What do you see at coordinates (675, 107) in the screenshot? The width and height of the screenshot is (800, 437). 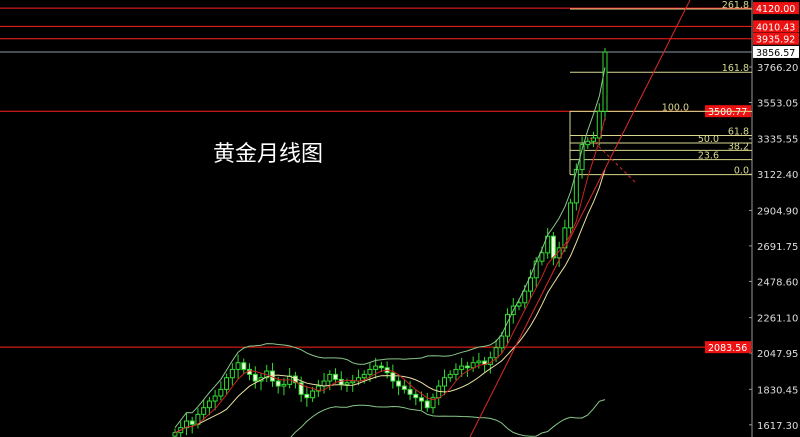 I see `fib-level-label: 100.0` at bounding box center [675, 107].